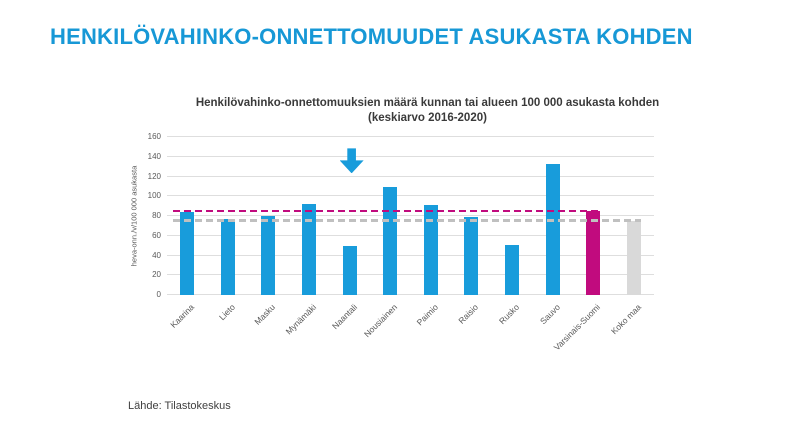 The image size is (790, 445). What do you see at coordinates (349, 270) in the screenshot?
I see `bar-naantali` at bounding box center [349, 270].